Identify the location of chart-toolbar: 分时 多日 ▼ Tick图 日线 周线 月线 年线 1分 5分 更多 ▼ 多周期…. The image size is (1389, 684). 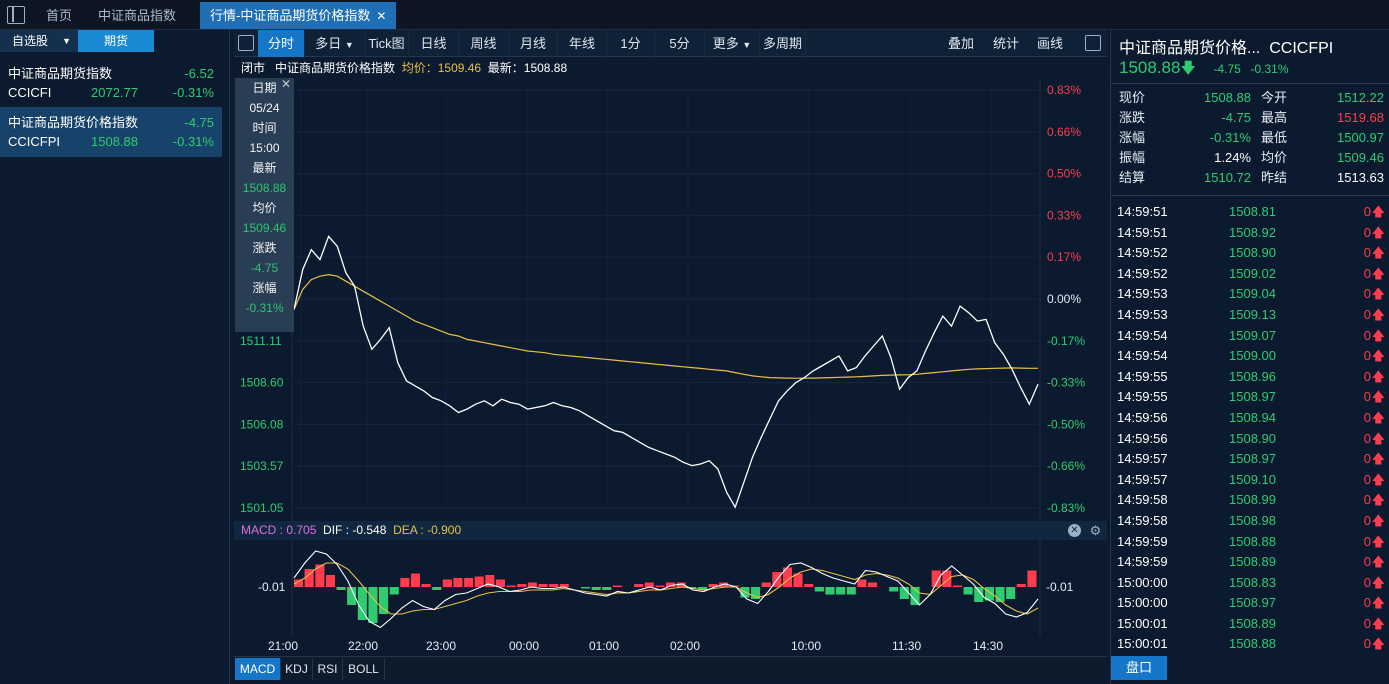
(670, 43).